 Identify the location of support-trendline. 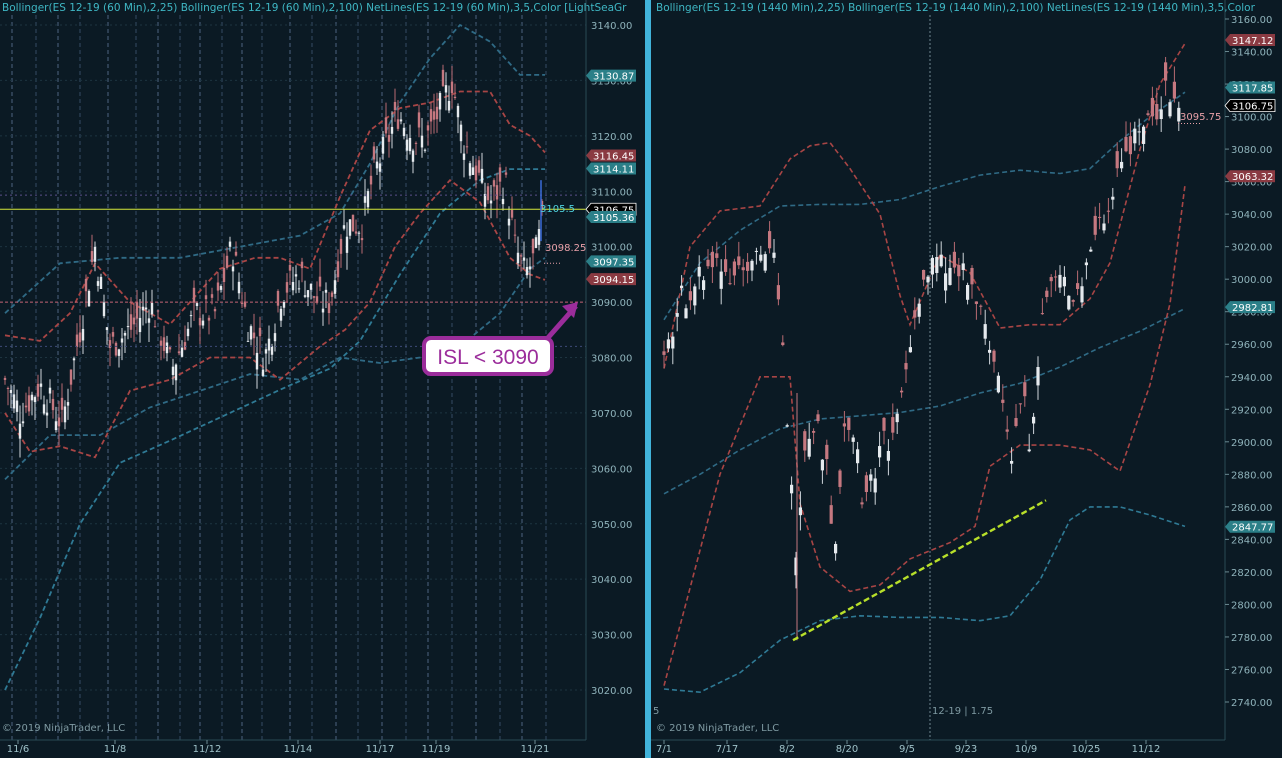
(919, 570).